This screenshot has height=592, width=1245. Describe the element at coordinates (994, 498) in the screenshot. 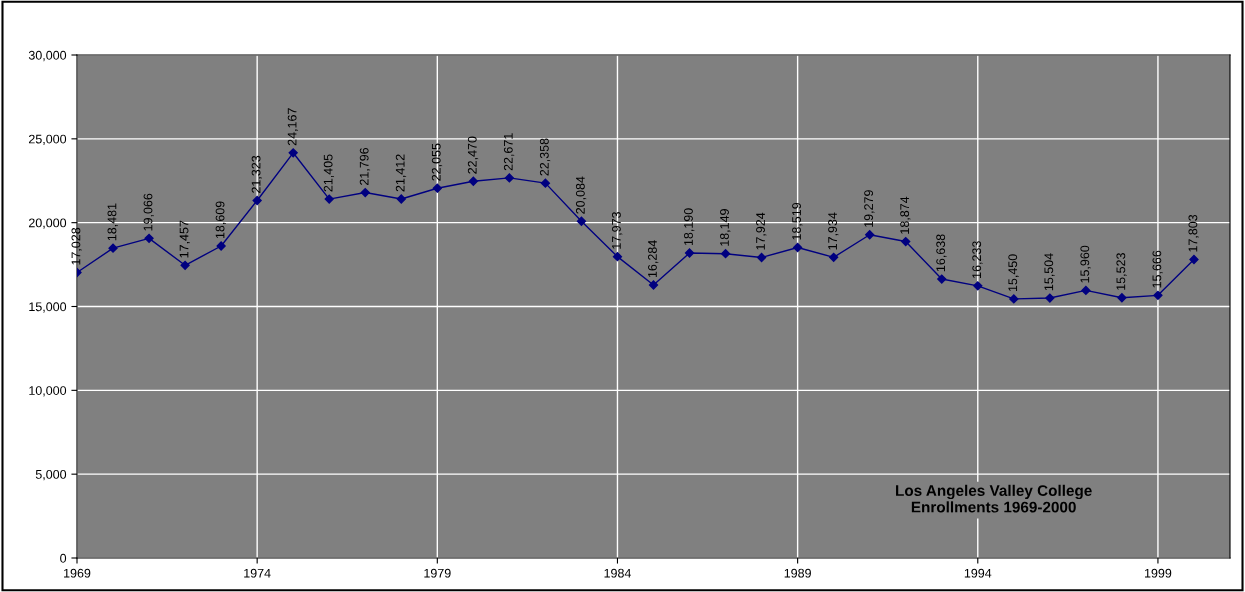

I see `text: Los Angeles Valley College Enrollments 1969-2000` at that location.